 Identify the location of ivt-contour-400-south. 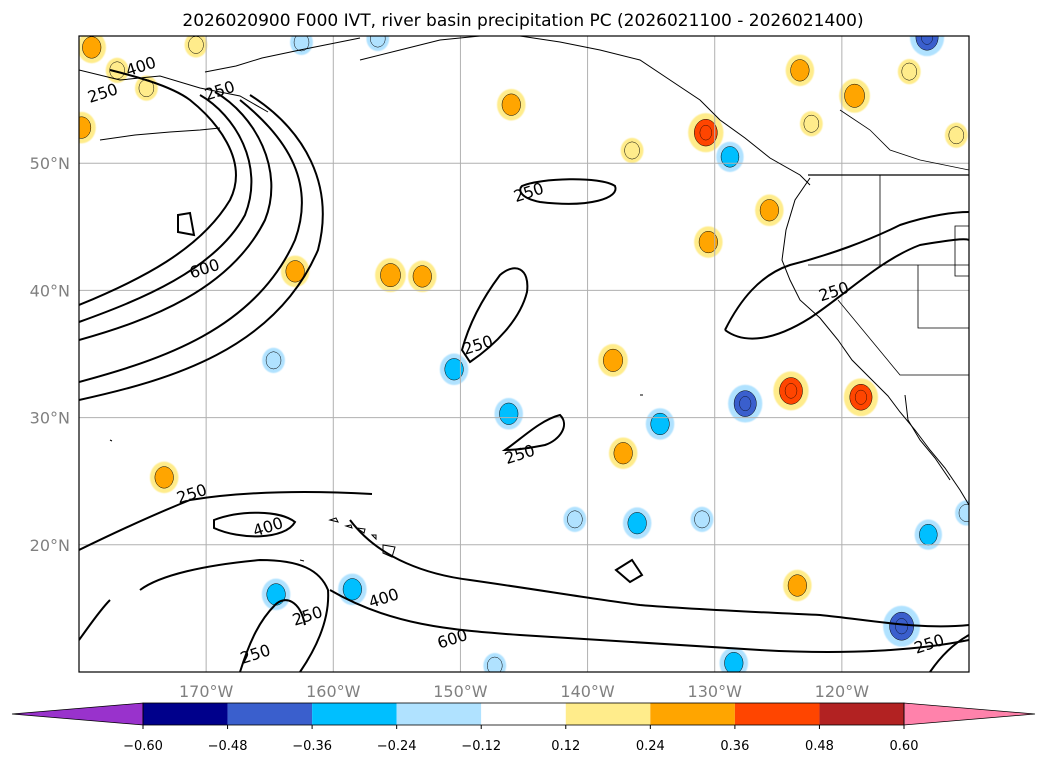
(255, 524).